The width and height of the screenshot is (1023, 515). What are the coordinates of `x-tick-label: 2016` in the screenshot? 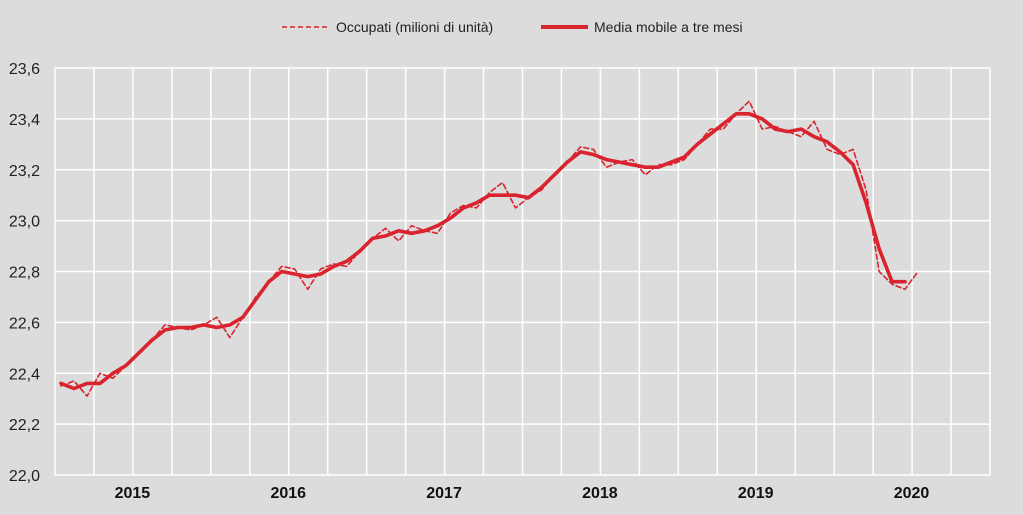 It's located at (288, 493).